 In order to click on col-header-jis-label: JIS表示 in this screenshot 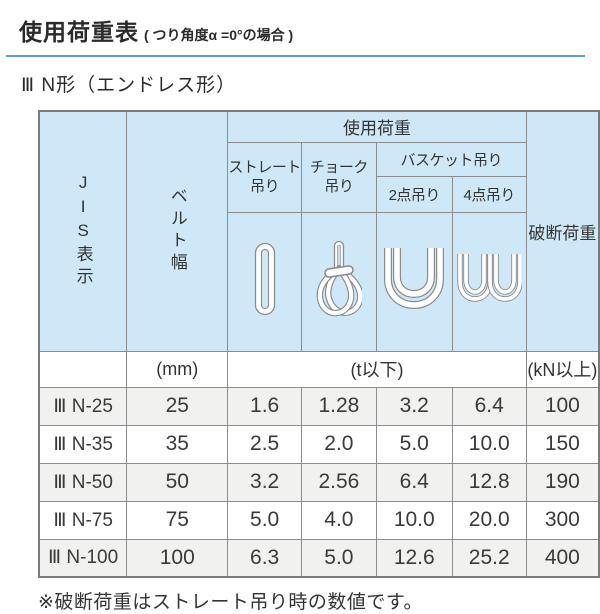, I will do `click(83, 231)`.